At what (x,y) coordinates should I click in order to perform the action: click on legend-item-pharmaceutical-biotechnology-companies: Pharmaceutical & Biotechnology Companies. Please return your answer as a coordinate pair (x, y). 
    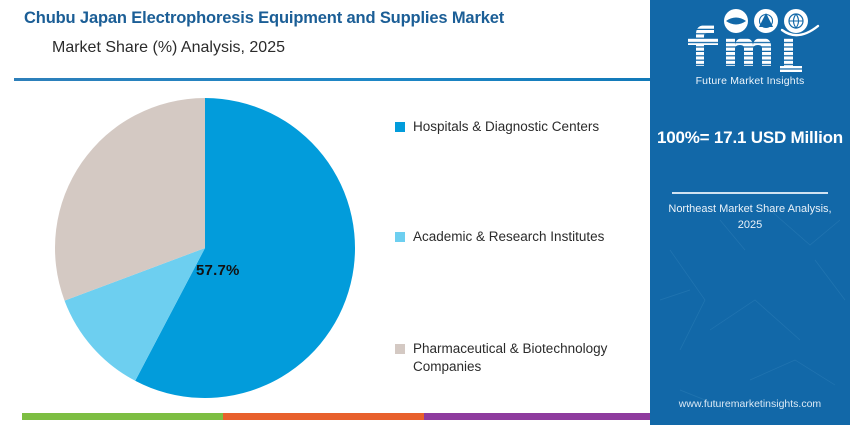
    Looking at the image, I should click on (520, 358).